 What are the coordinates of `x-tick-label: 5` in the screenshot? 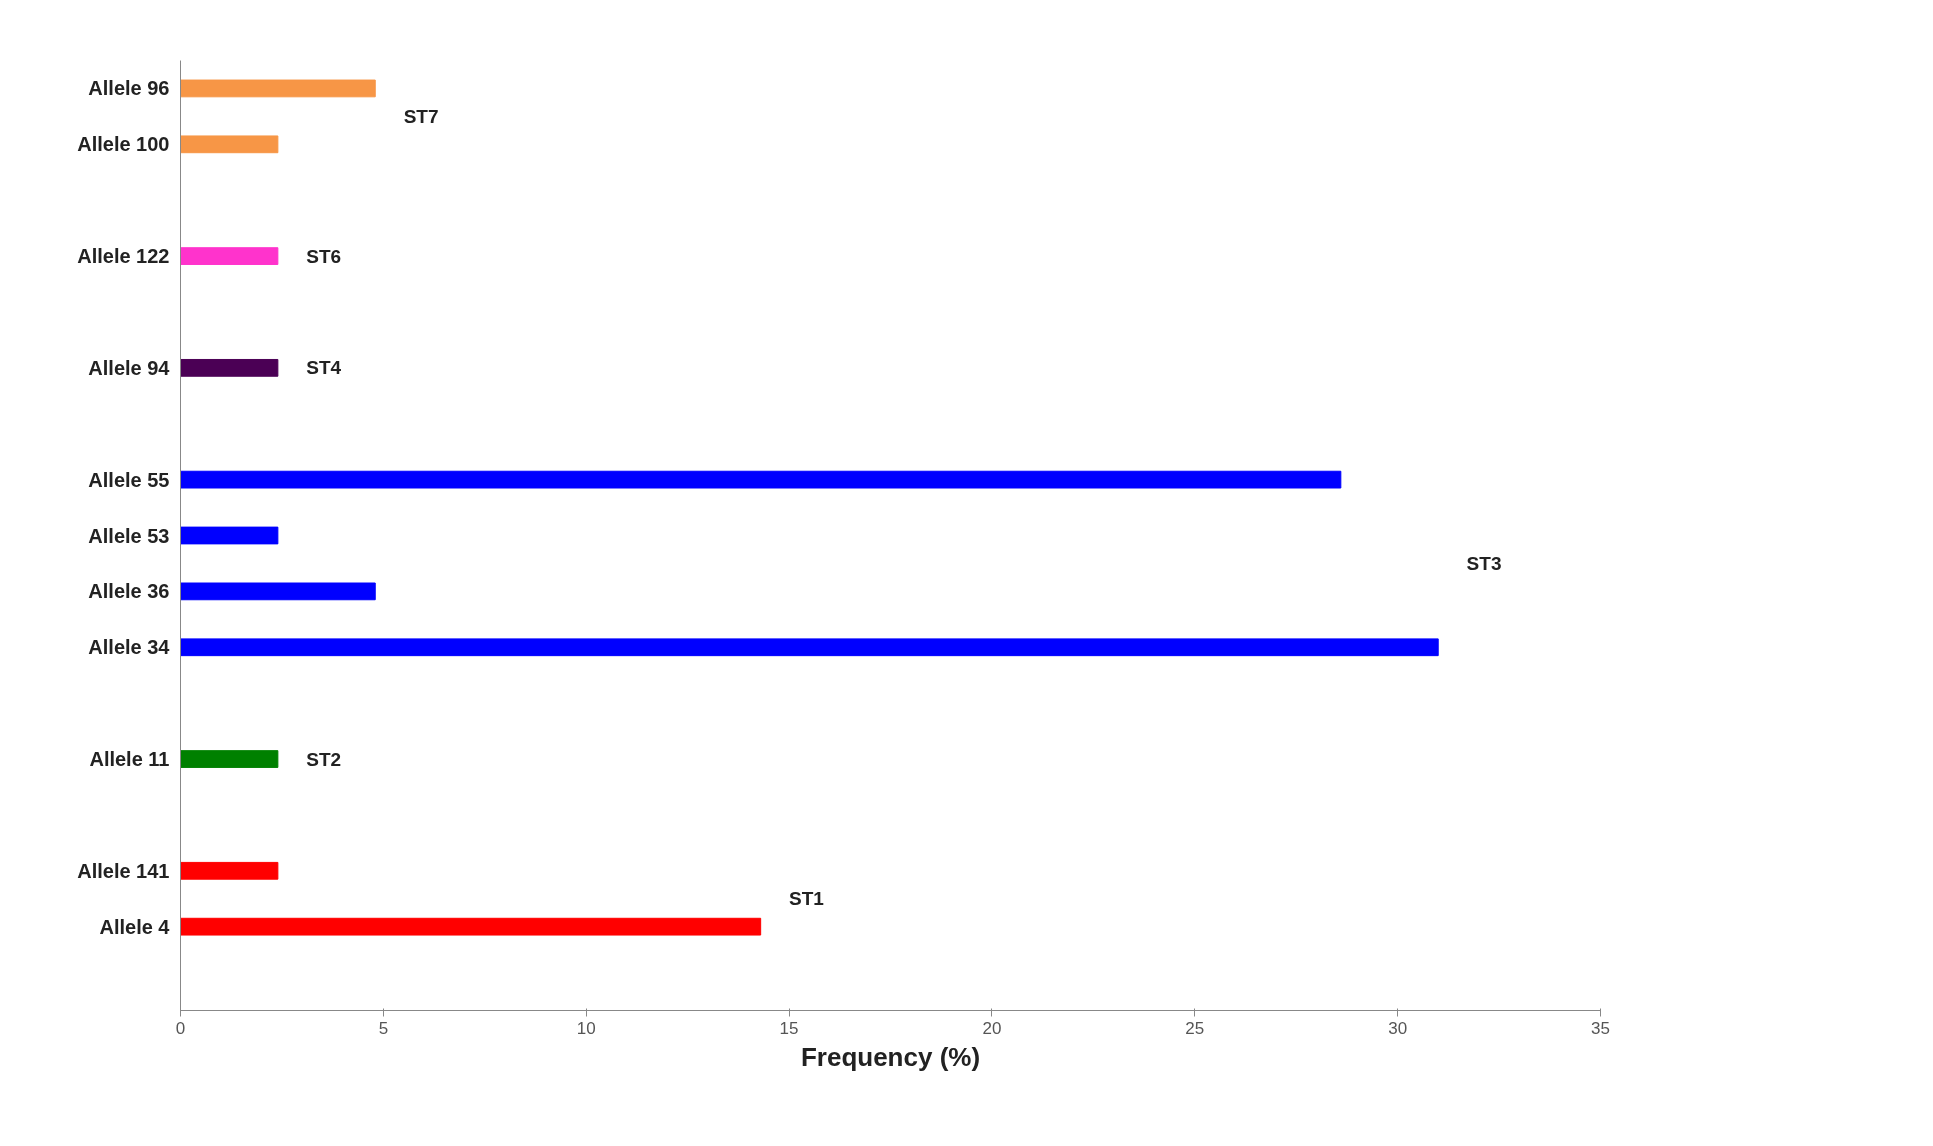 It's located at (383, 1028).